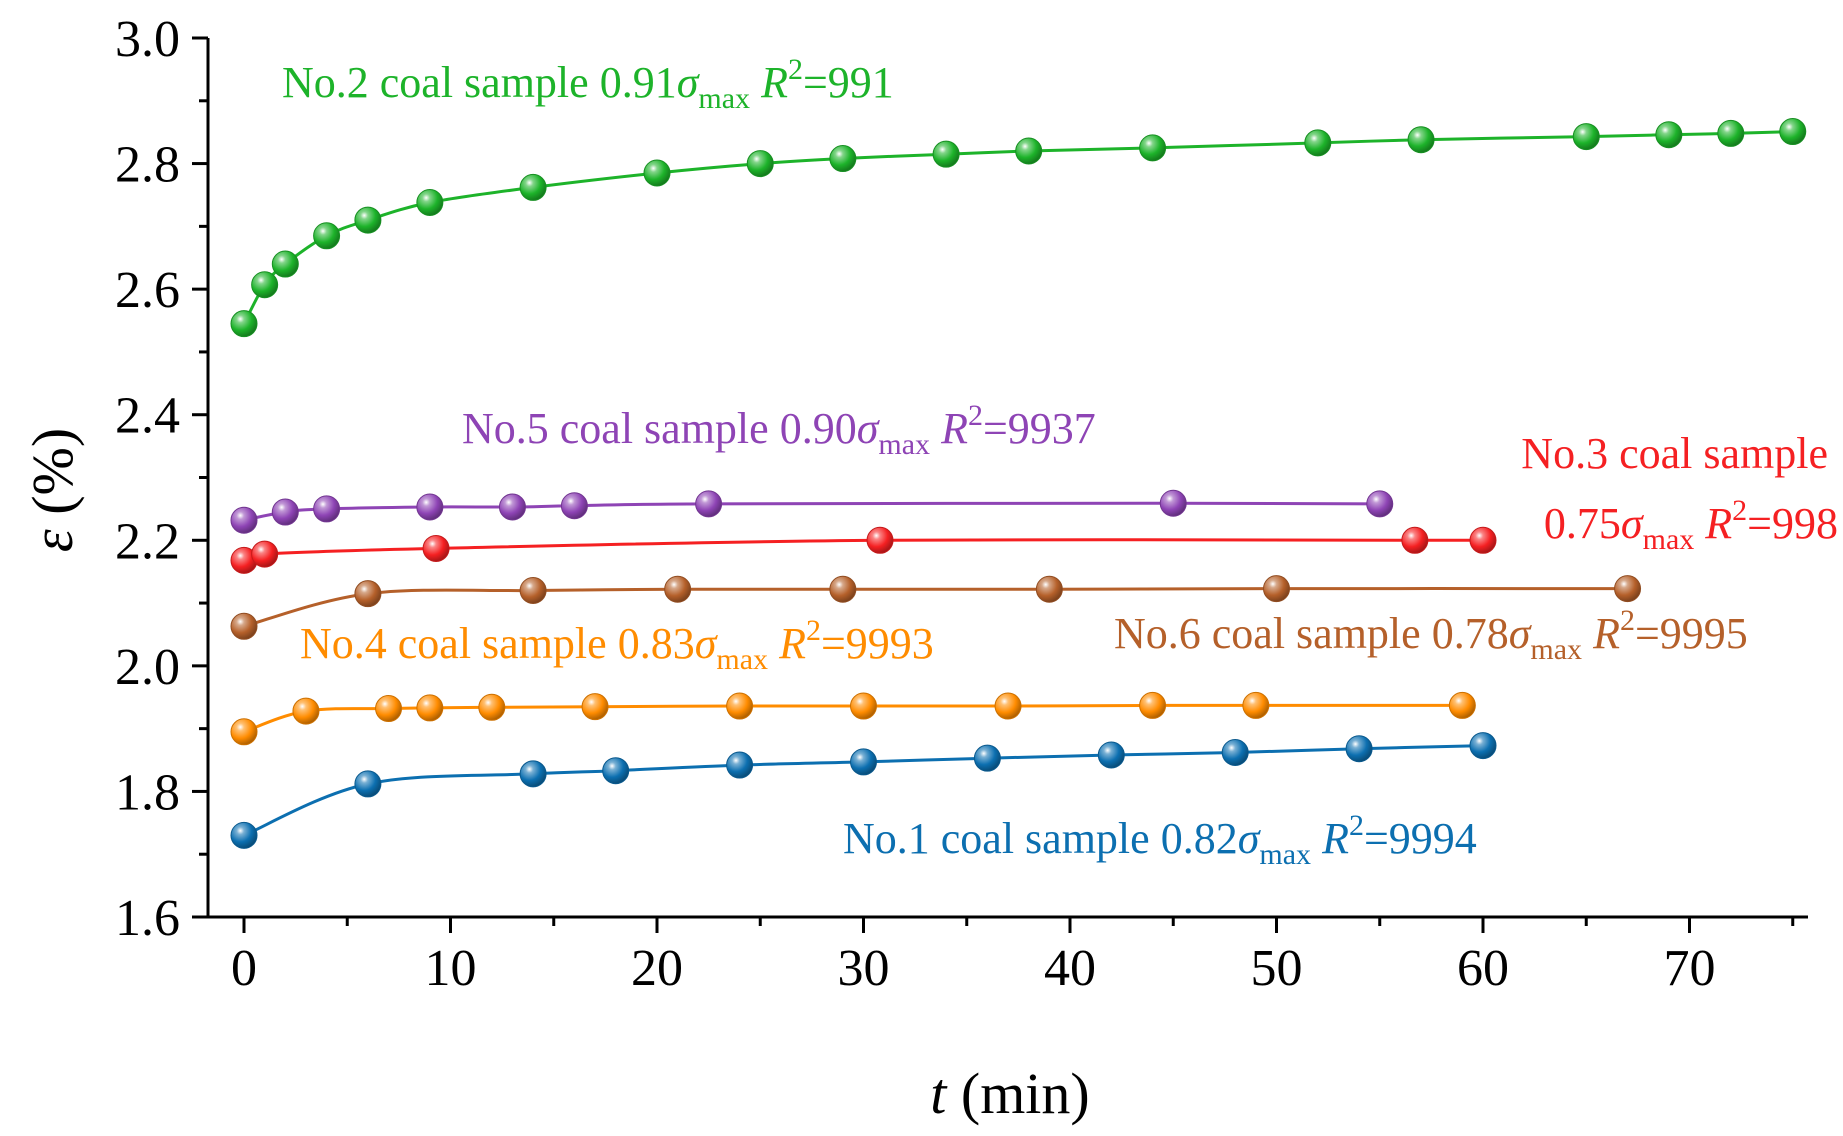 The image size is (1843, 1136). What do you see at coordinates (1690, 968) in the screenshot?
I see `x-tick-label: 70` at bounding box center [1690, 968].